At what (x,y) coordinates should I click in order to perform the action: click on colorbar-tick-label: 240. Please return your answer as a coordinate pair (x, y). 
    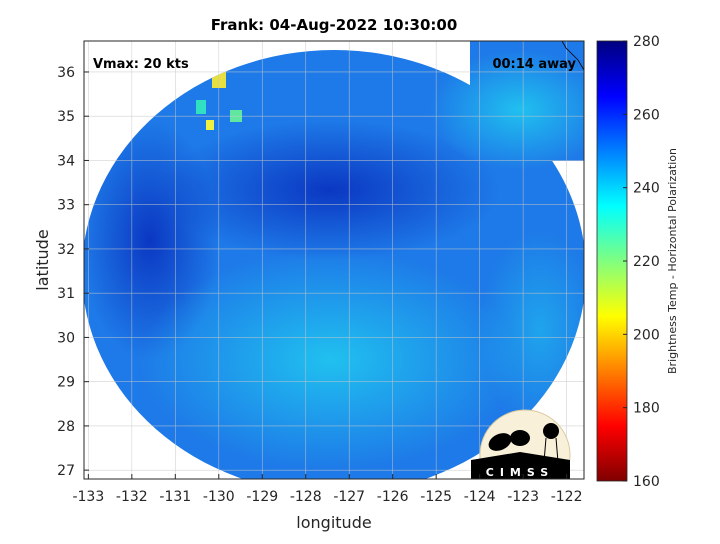
    Looking at the image, I should click on (646, 189).